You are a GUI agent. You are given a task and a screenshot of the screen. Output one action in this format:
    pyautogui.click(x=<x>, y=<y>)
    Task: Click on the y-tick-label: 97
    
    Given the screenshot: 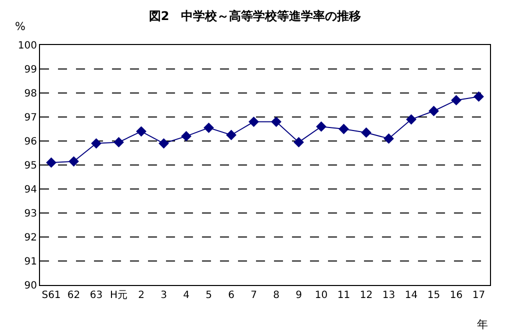 What is the action you would take?
    pyautogui.click(x=30, y=118)
    